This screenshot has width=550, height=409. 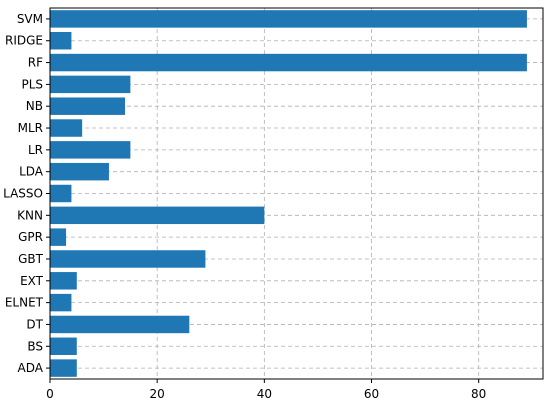 I want to click on bar-lr, so click(x=90, y=150).